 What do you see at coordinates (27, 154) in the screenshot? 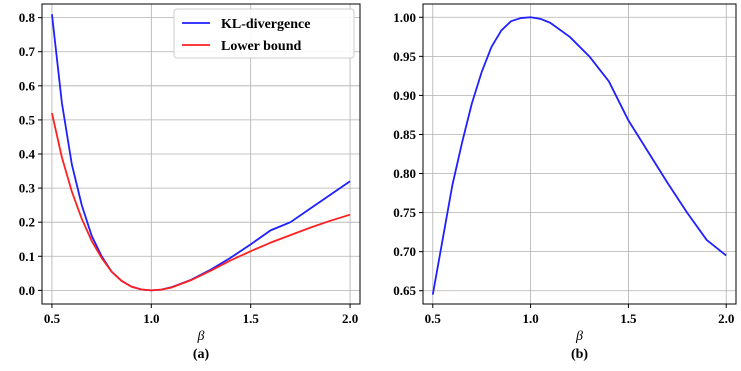
I see `y-tick-label: 0.4` at bounding box center [27, 154].